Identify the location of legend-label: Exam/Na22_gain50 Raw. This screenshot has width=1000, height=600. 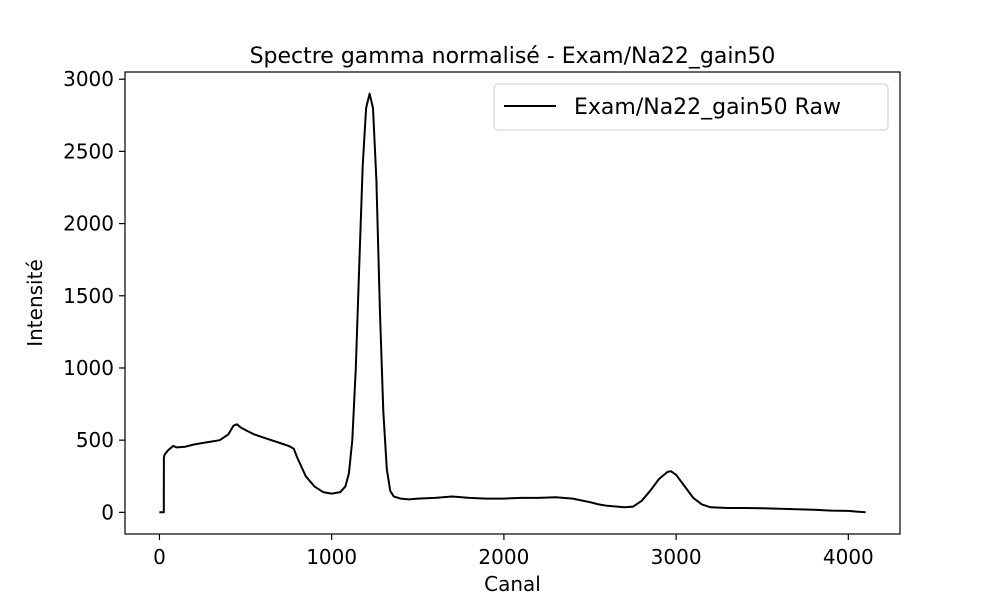
(707, 107).